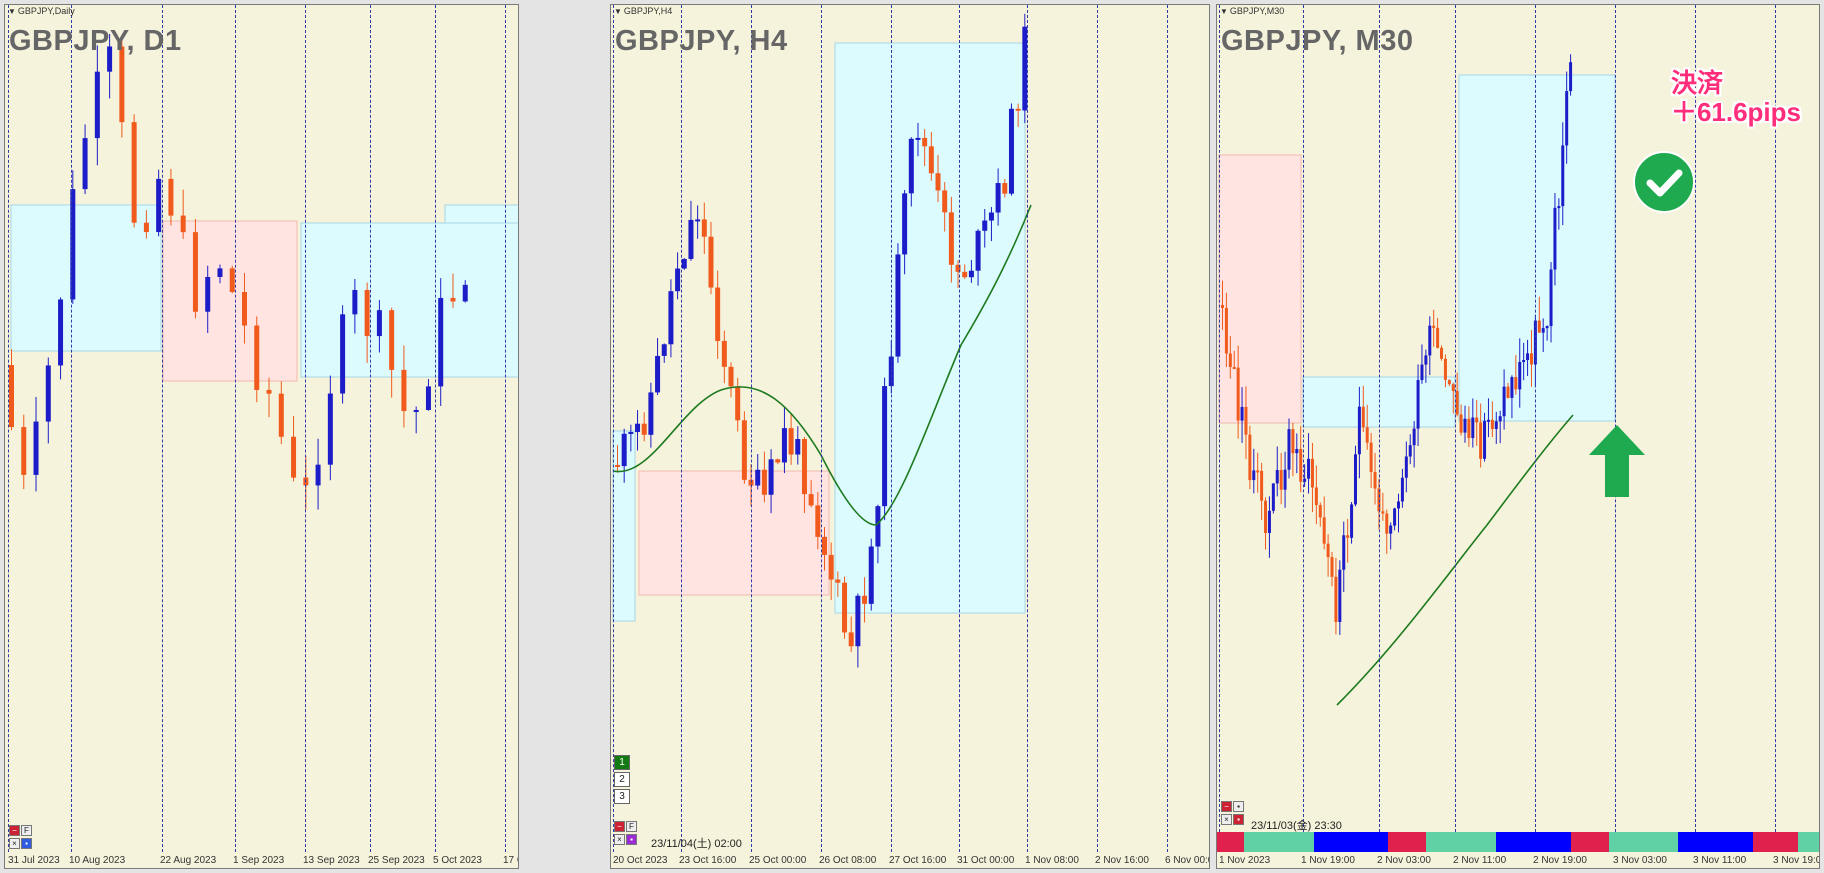 The width and height of the screenshot is (1824, 873). What do you see at coordinates (230, 301) in the screenshot?
I see `sell-zone` at bounding box center [230, 301].